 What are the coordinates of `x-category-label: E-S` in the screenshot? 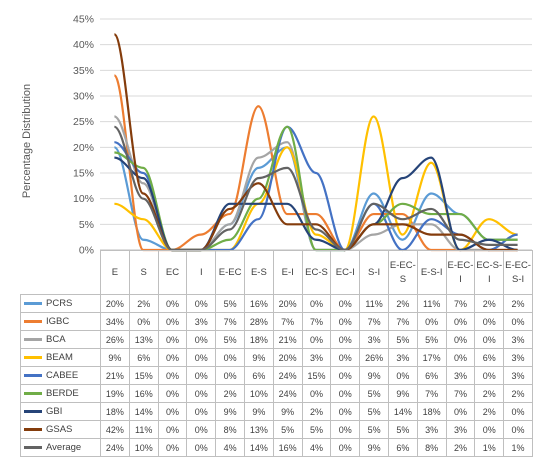 It's located at (258, 272).